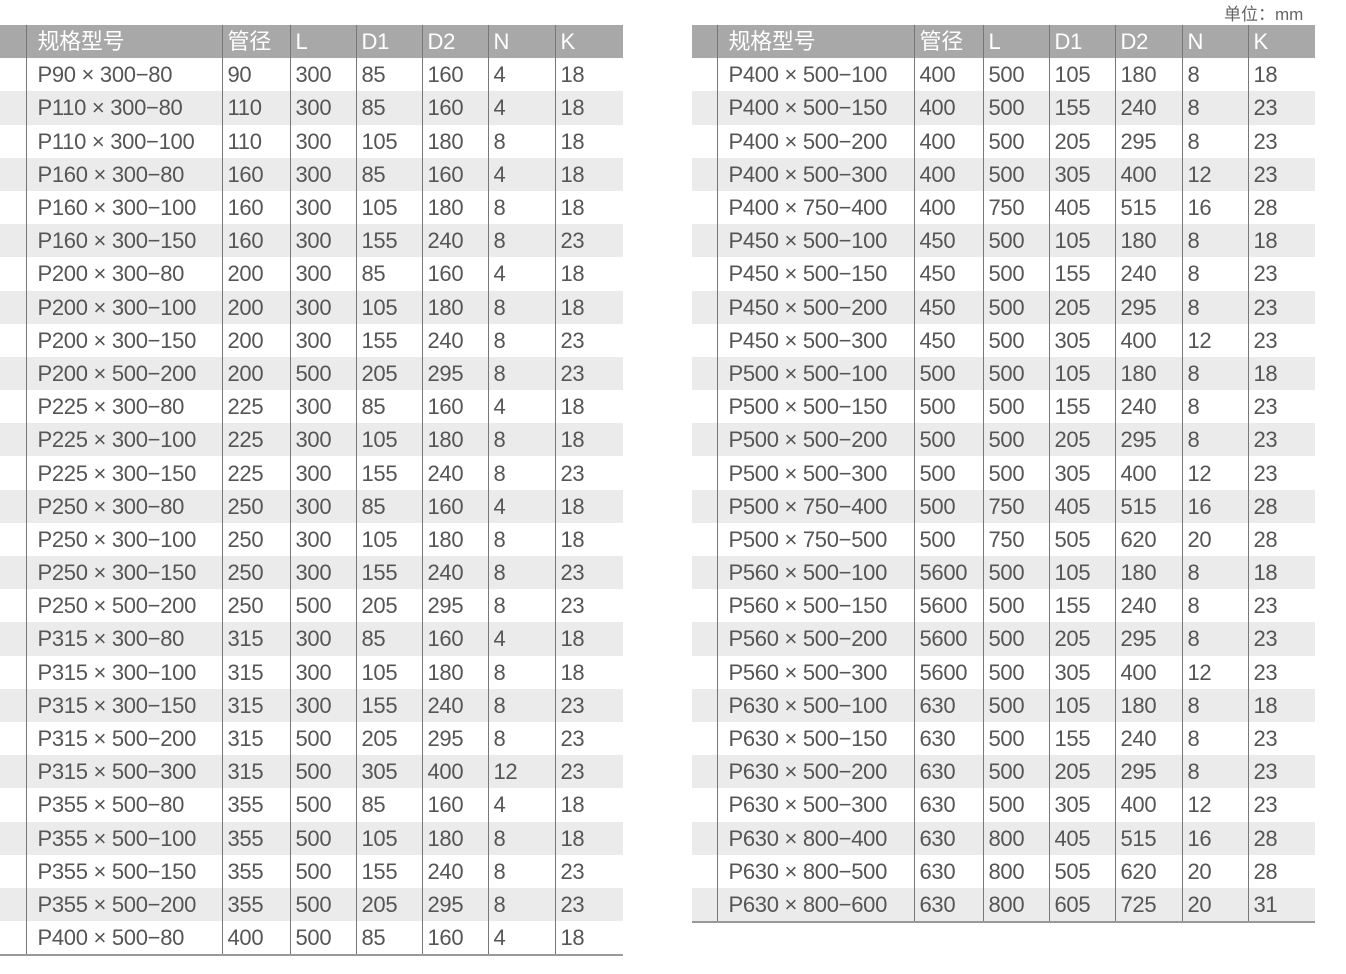 The image size is (1346, 974). Describe the element at coordinates (815, 75) in the screenshot. I see `cell-model: P400 × 500−100` at that location.